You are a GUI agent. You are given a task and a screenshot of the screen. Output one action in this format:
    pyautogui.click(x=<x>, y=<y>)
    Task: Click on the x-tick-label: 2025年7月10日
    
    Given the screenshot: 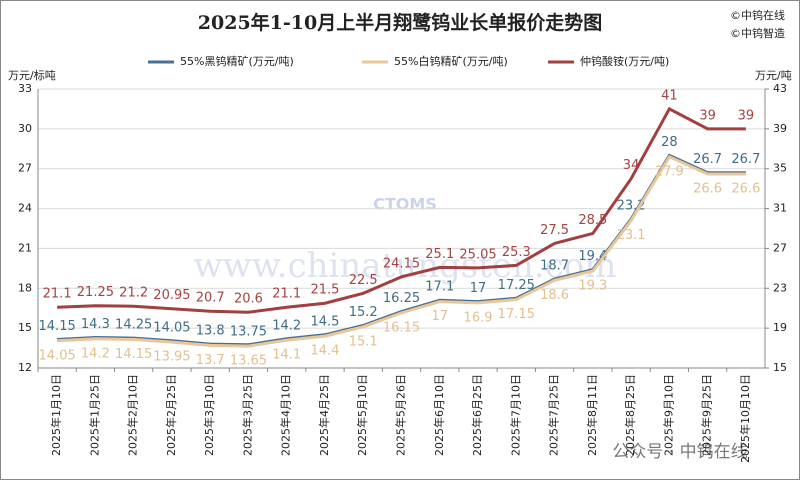 What is the action you would take?
    pyautogui.click(x=515, y=415)
    